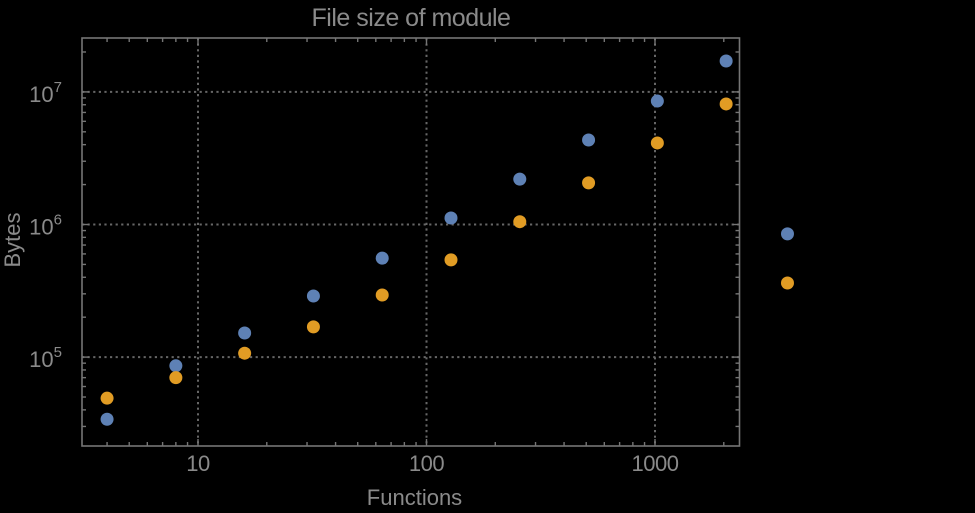  I want to click on x-tick-label: 1000, so click(655, 463).